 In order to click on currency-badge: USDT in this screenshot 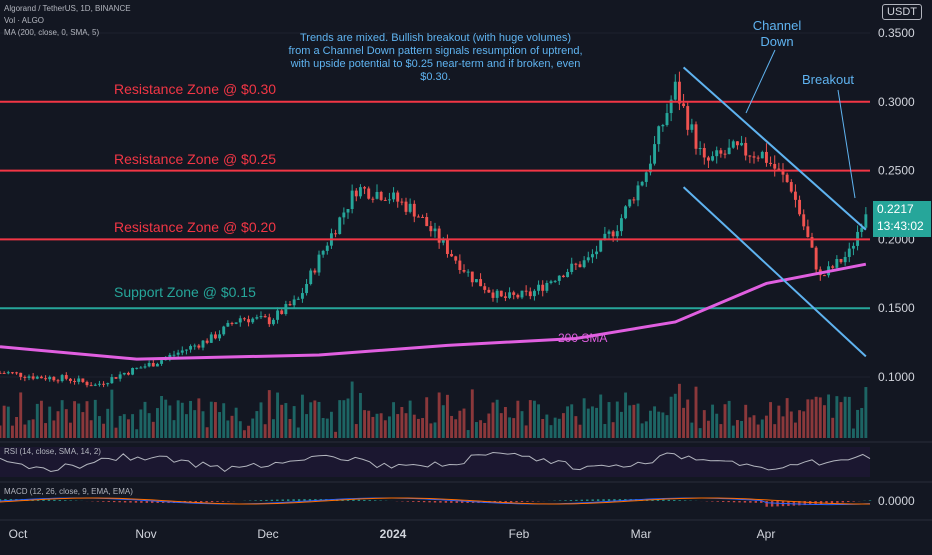, I will do `click(902, 12)`.